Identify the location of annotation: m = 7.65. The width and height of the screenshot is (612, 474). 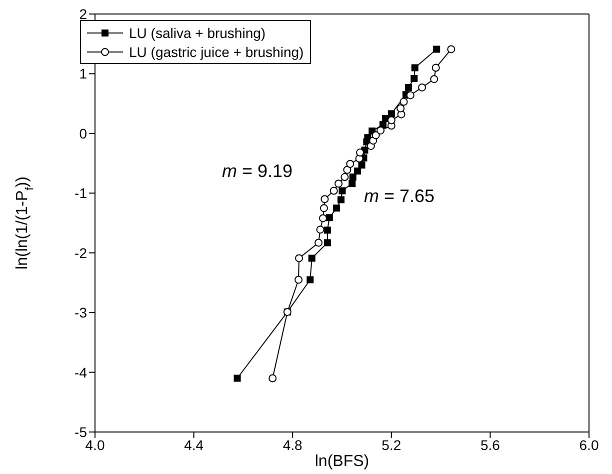
(399, 196).